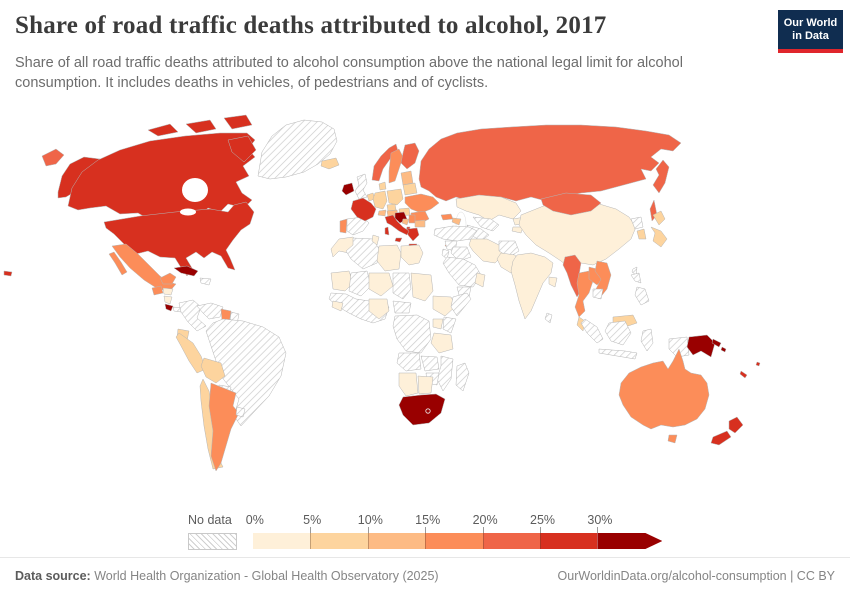 This screenshot has width=850, height=600. What do you see at coordinates (144, 267) in the screenshot?
I see `country-mexico` at bounding box center [144, 267].